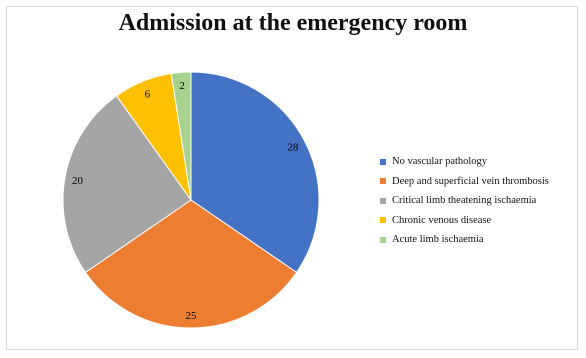  I want to click on legend-item: Chronic venous disease, so click(464, 221).